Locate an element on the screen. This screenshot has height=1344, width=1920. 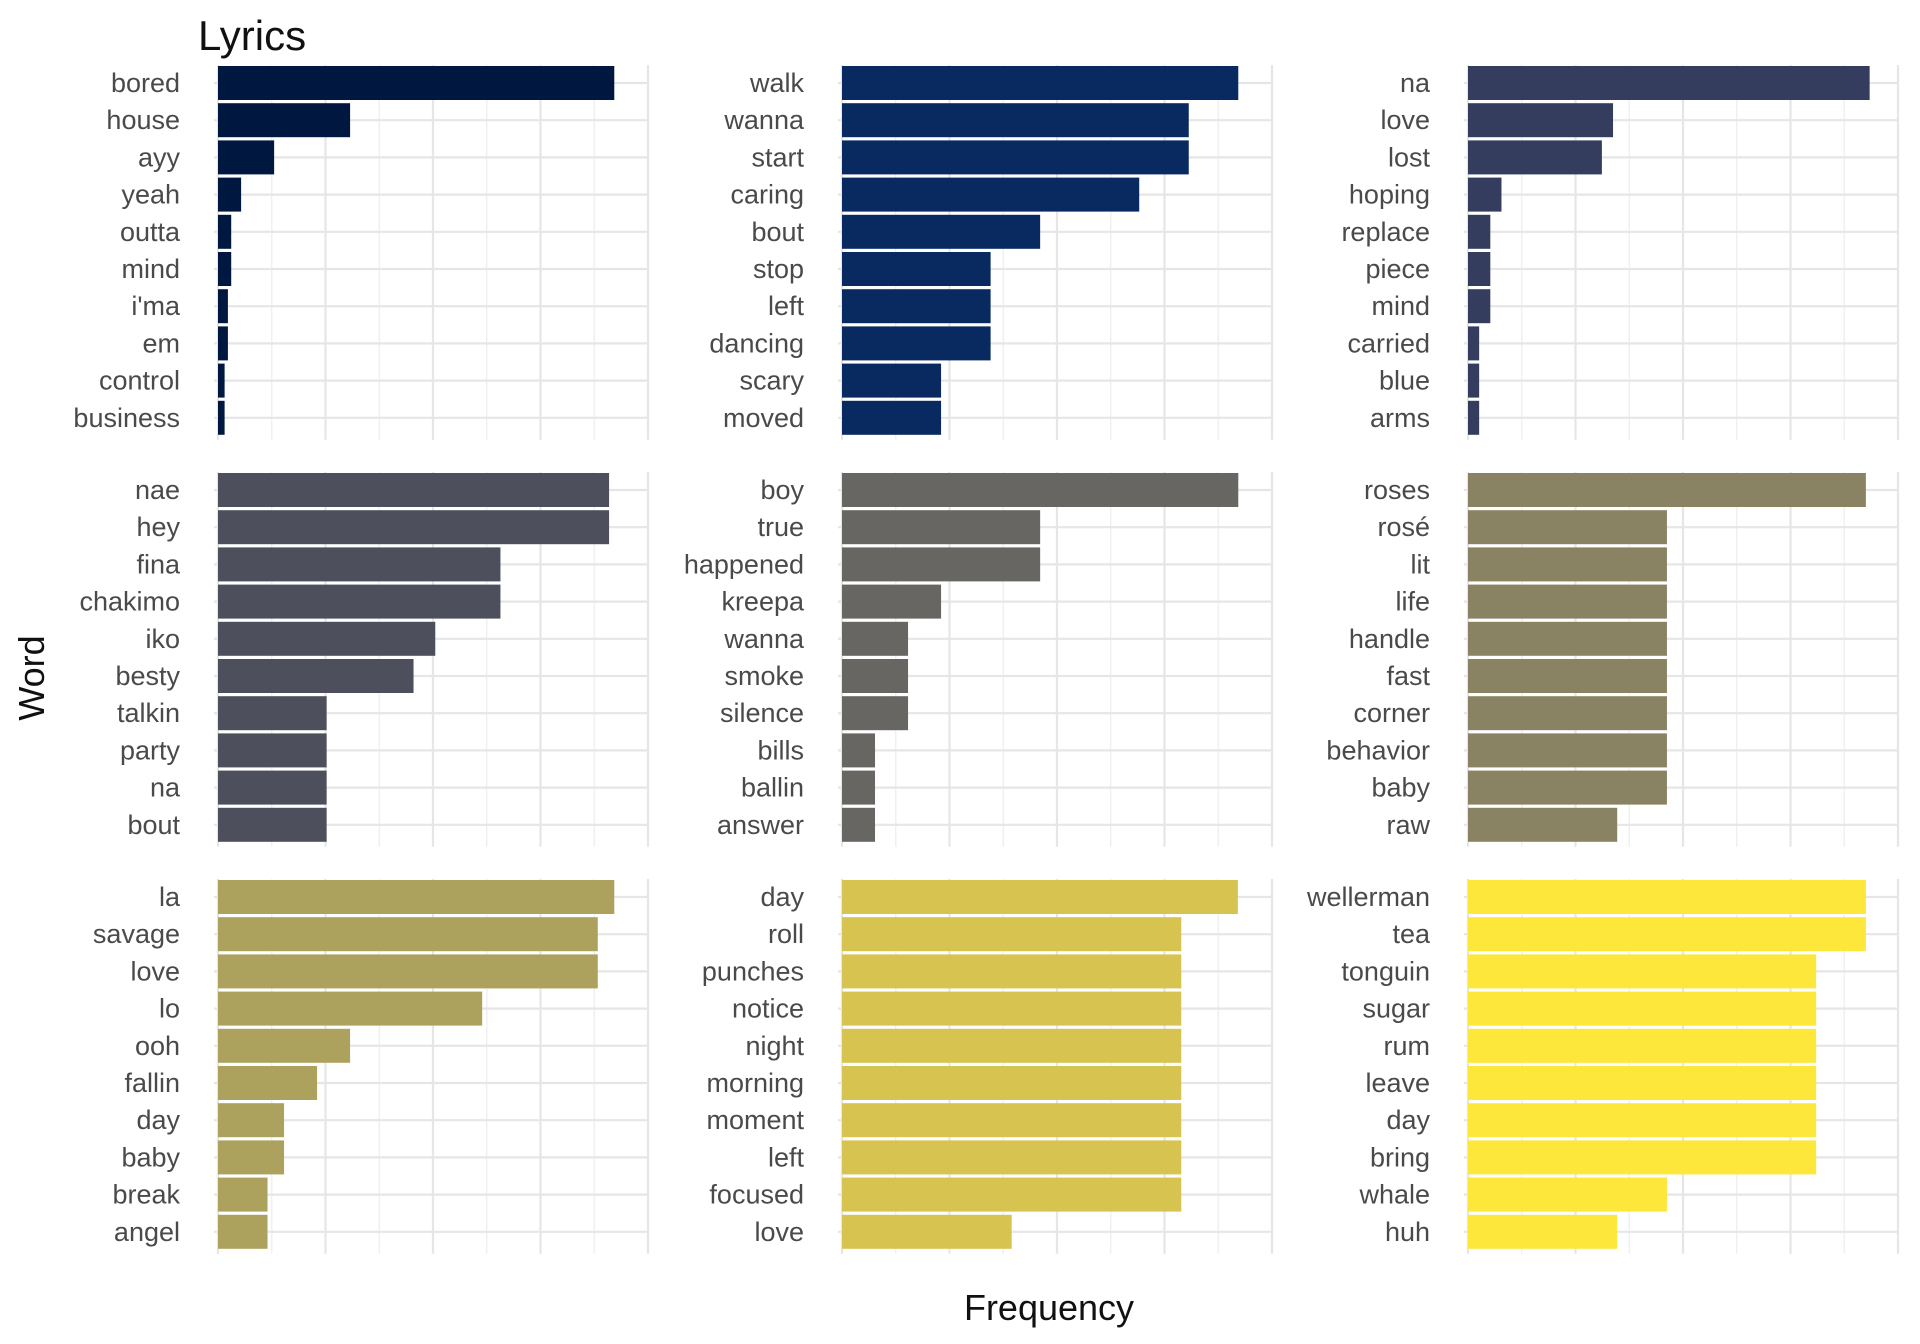
category-label: besty is located at coordinates (147, 676).